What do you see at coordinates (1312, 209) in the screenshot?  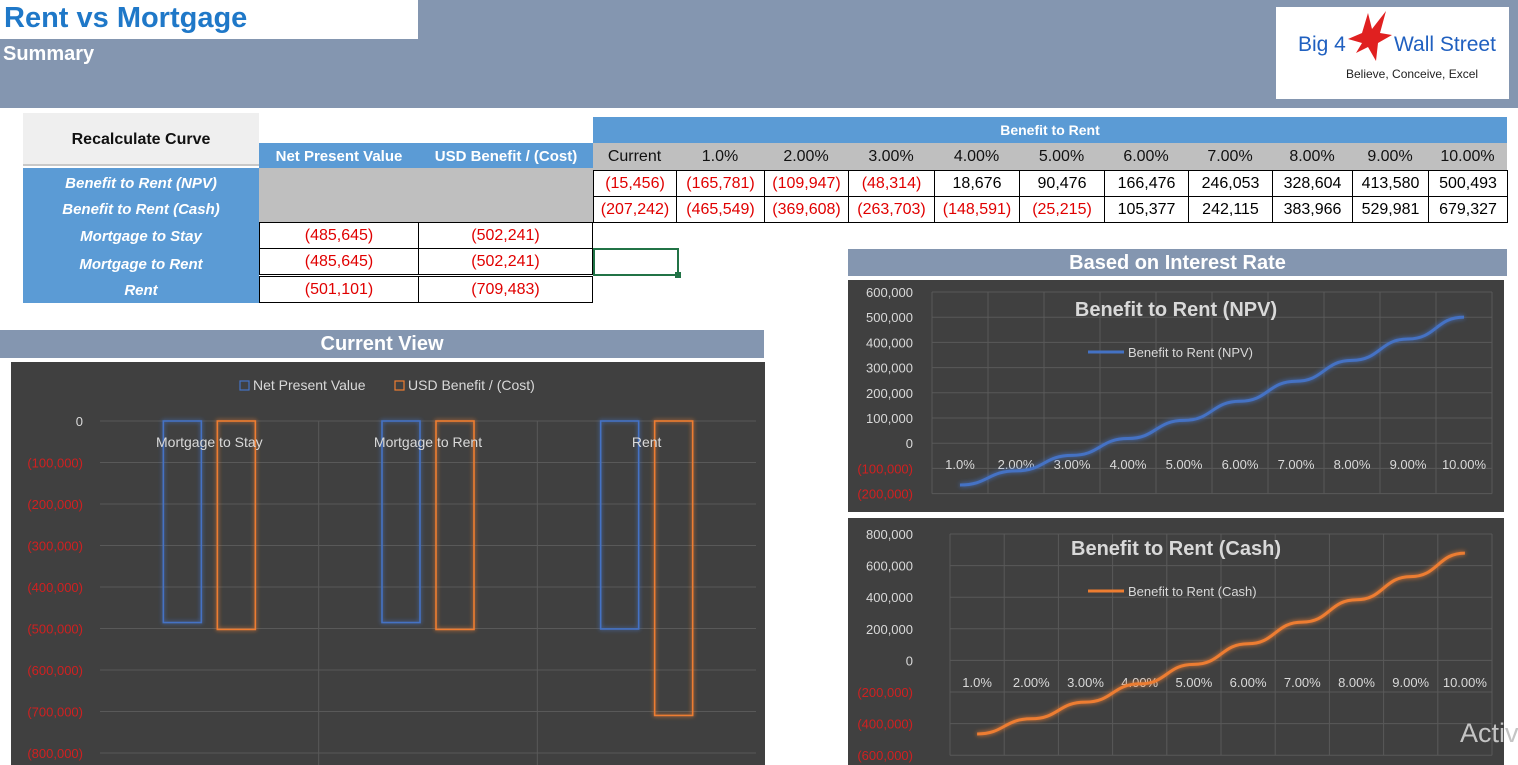 I see `cash-cell-8: 383,966` at bounding box center [1312, 209].